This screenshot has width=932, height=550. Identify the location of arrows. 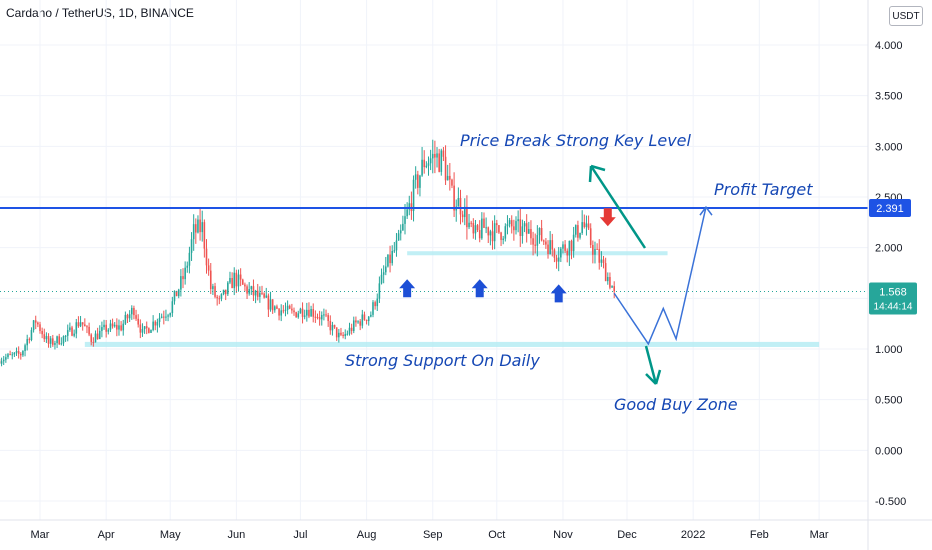
(650, 274).